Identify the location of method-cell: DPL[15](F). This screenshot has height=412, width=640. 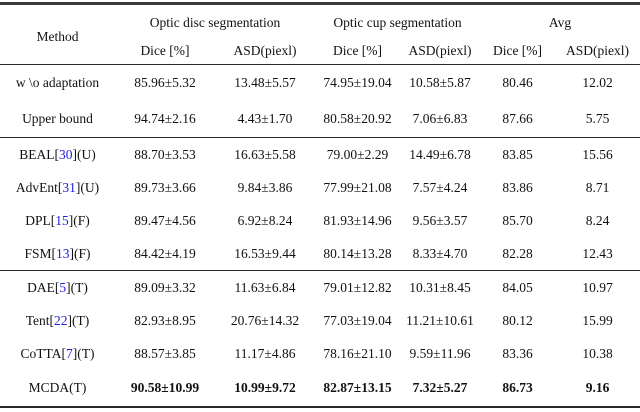
(57, 220).